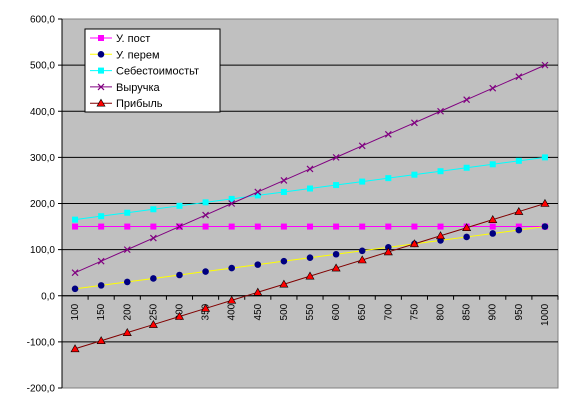 The image size is (564, 408). I want to click on x-tick-label: 200, so click(127, 311).